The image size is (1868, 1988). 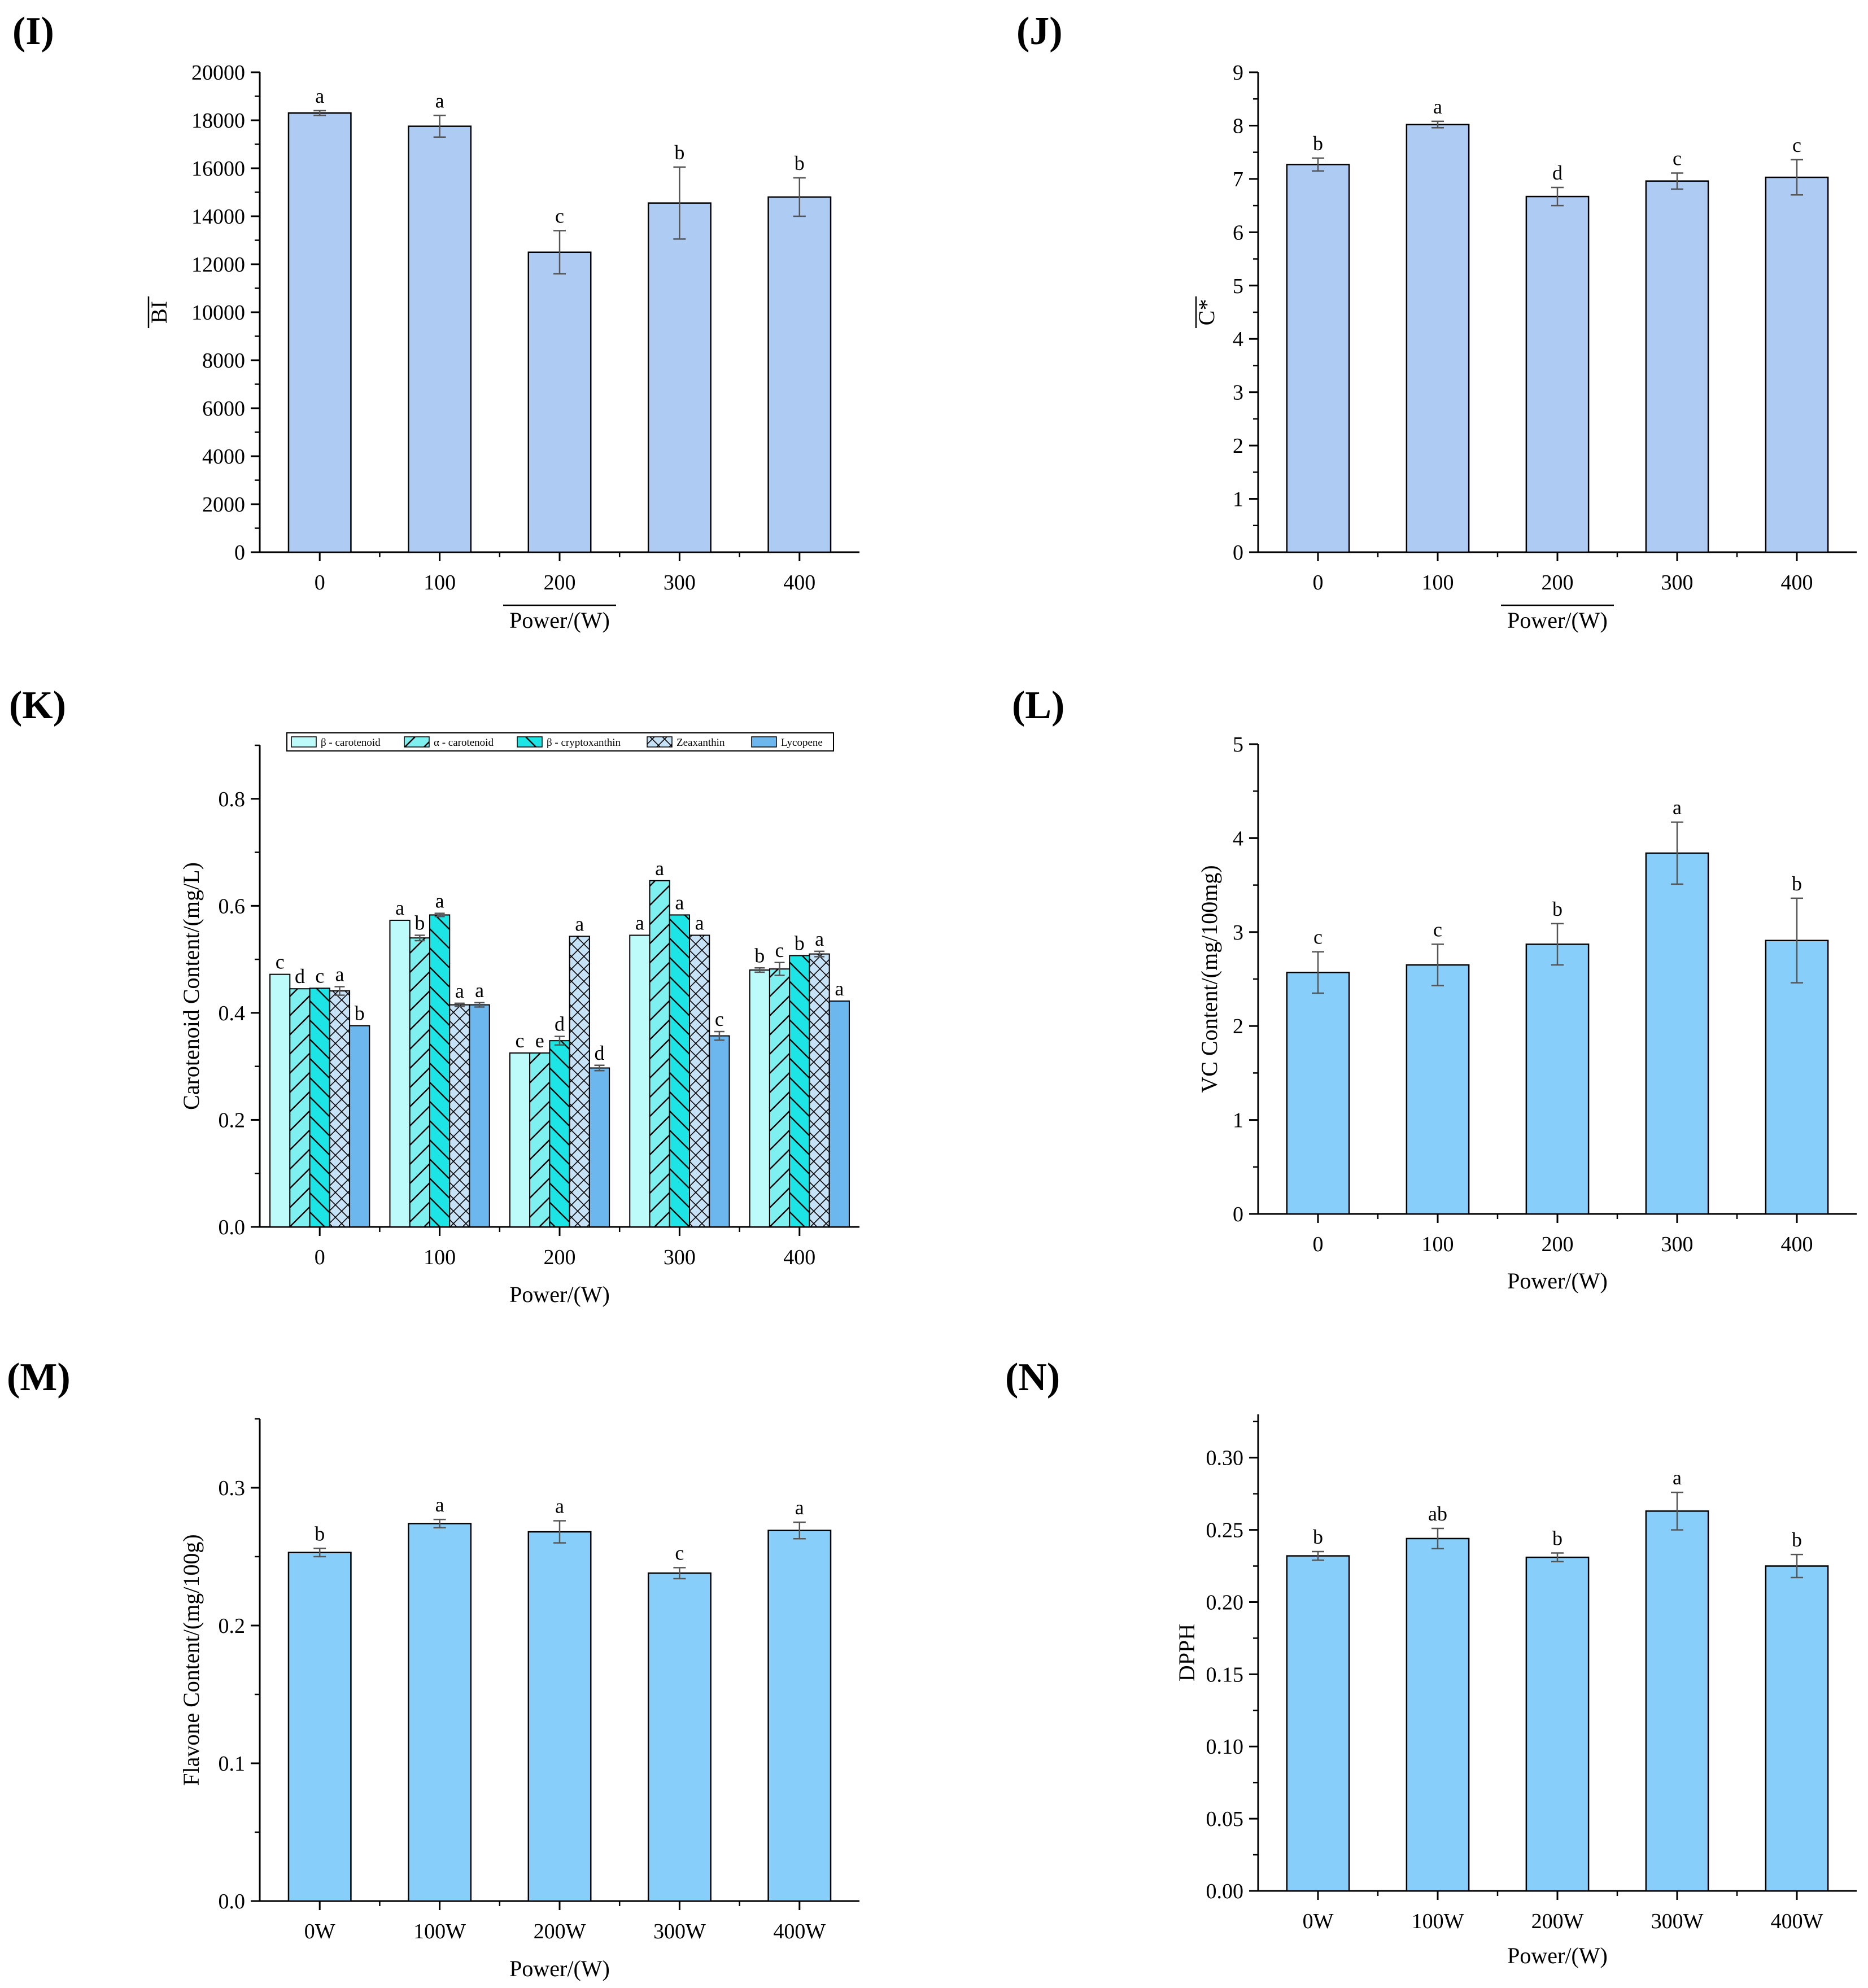 I want to click on y-tick-label: 0.8, so click(x=232, y=799).